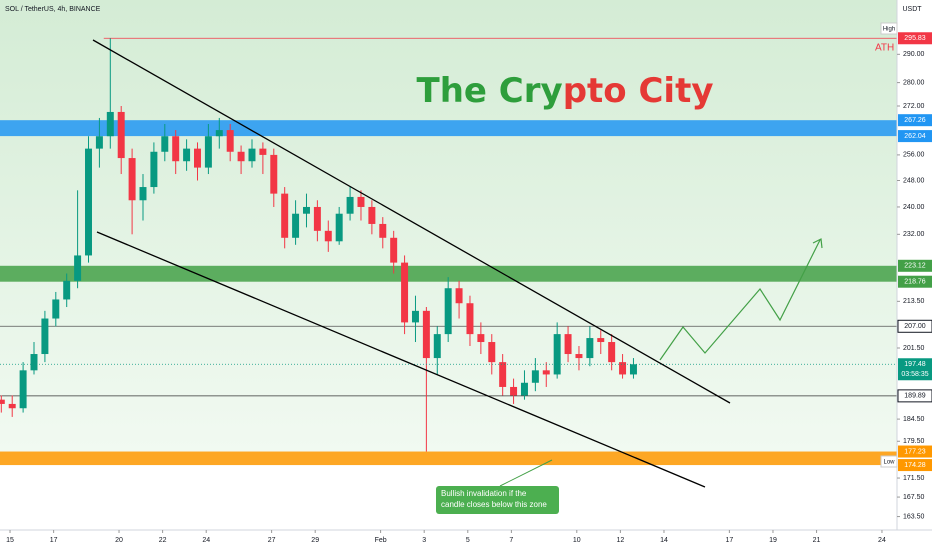 This screenshot has width=932, height=550. I want to click on watermark-title: The Crypto City, so click(565, 91).